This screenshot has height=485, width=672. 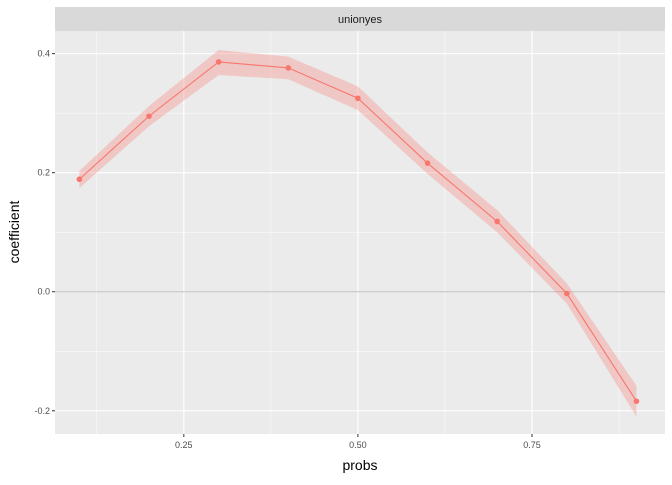 I want to click on y-tick-label: 0.2, so click(x=43, y=173).